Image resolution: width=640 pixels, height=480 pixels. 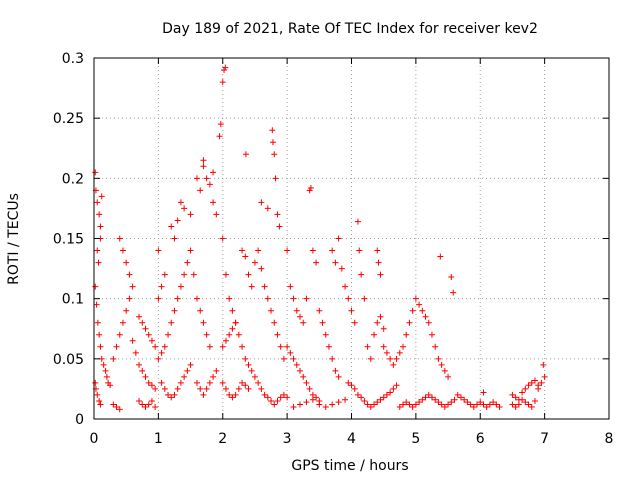 What do you see at coordinates (94, 439) in the screenshot?
I see `x-tick-label: 0` at bounding box center [94, 439].